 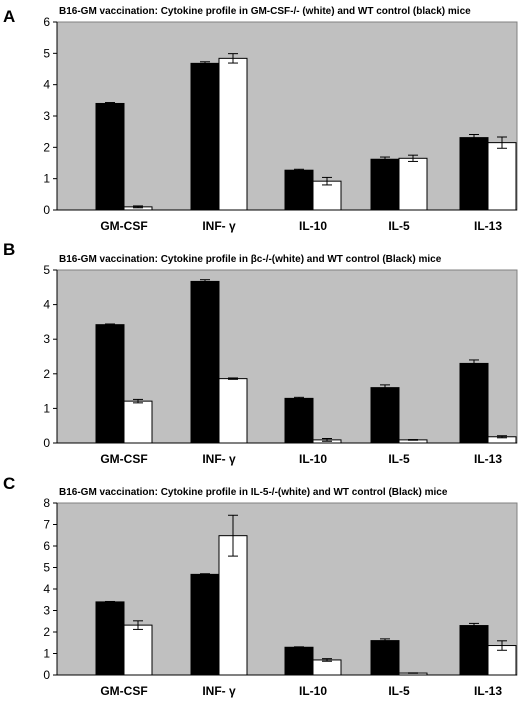 What do you see at coordinates (9, 16) in the screenshot?
I see `panel-letter: A` at bounding box center [9, 16].